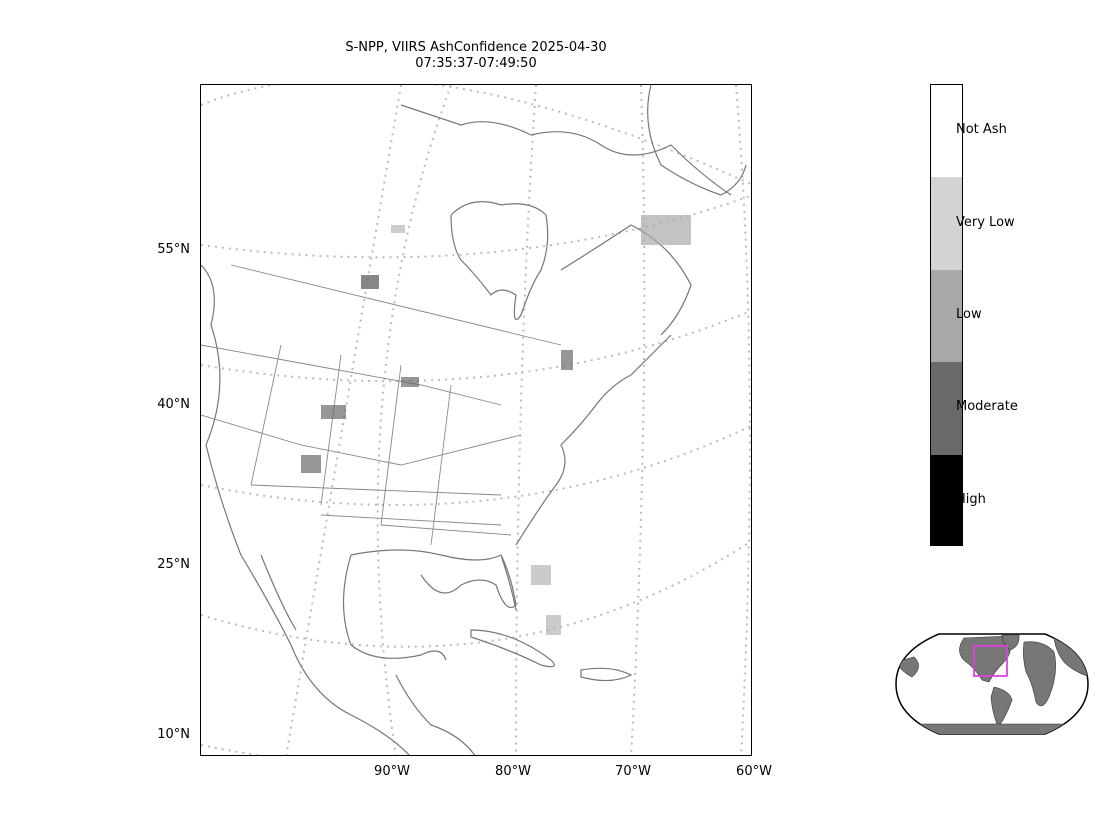  What do you see at coordinates (173, 249) in the screenshot?
I see `lat-label-55n: 55°N` at bounding box center [173, 249].